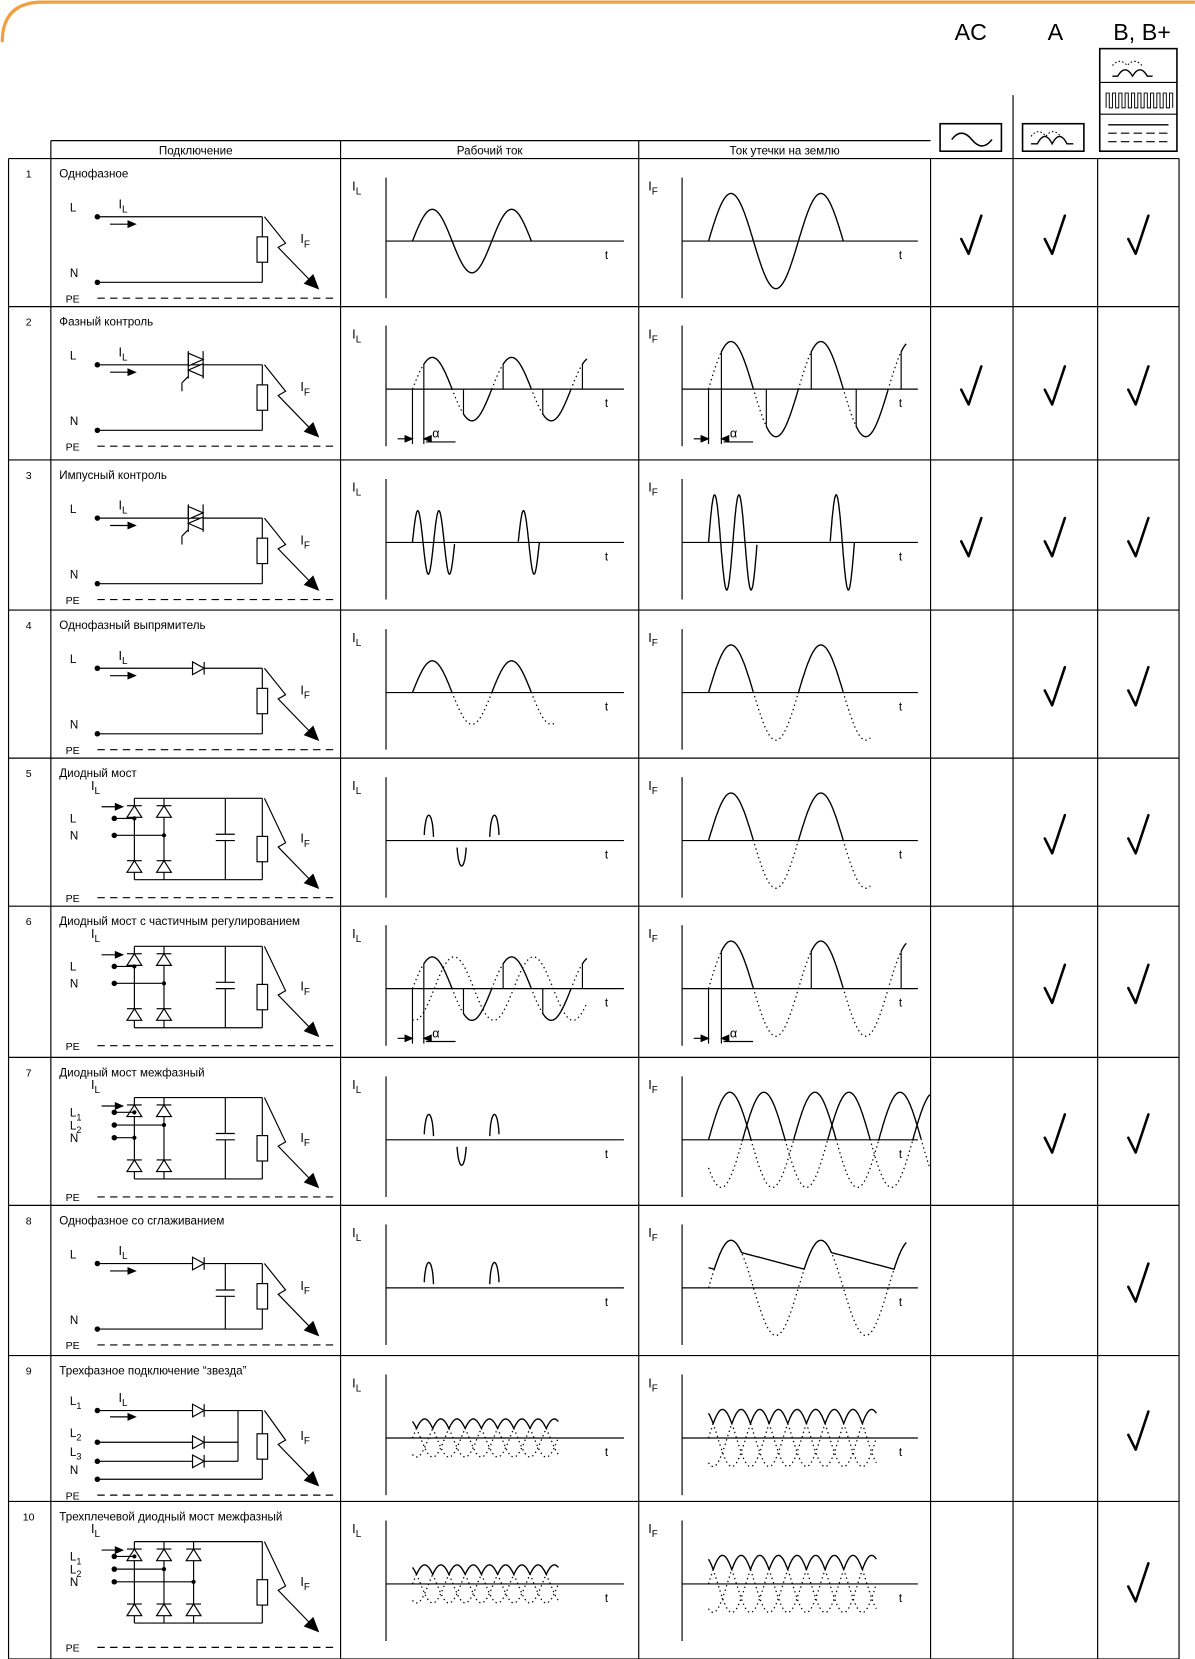 The width and height of the screenshot is (1195, 1659). What do you see at coordinates (1058, 103) in the screenshot?
I see `type-icons` at bounding box center [1058, 103].